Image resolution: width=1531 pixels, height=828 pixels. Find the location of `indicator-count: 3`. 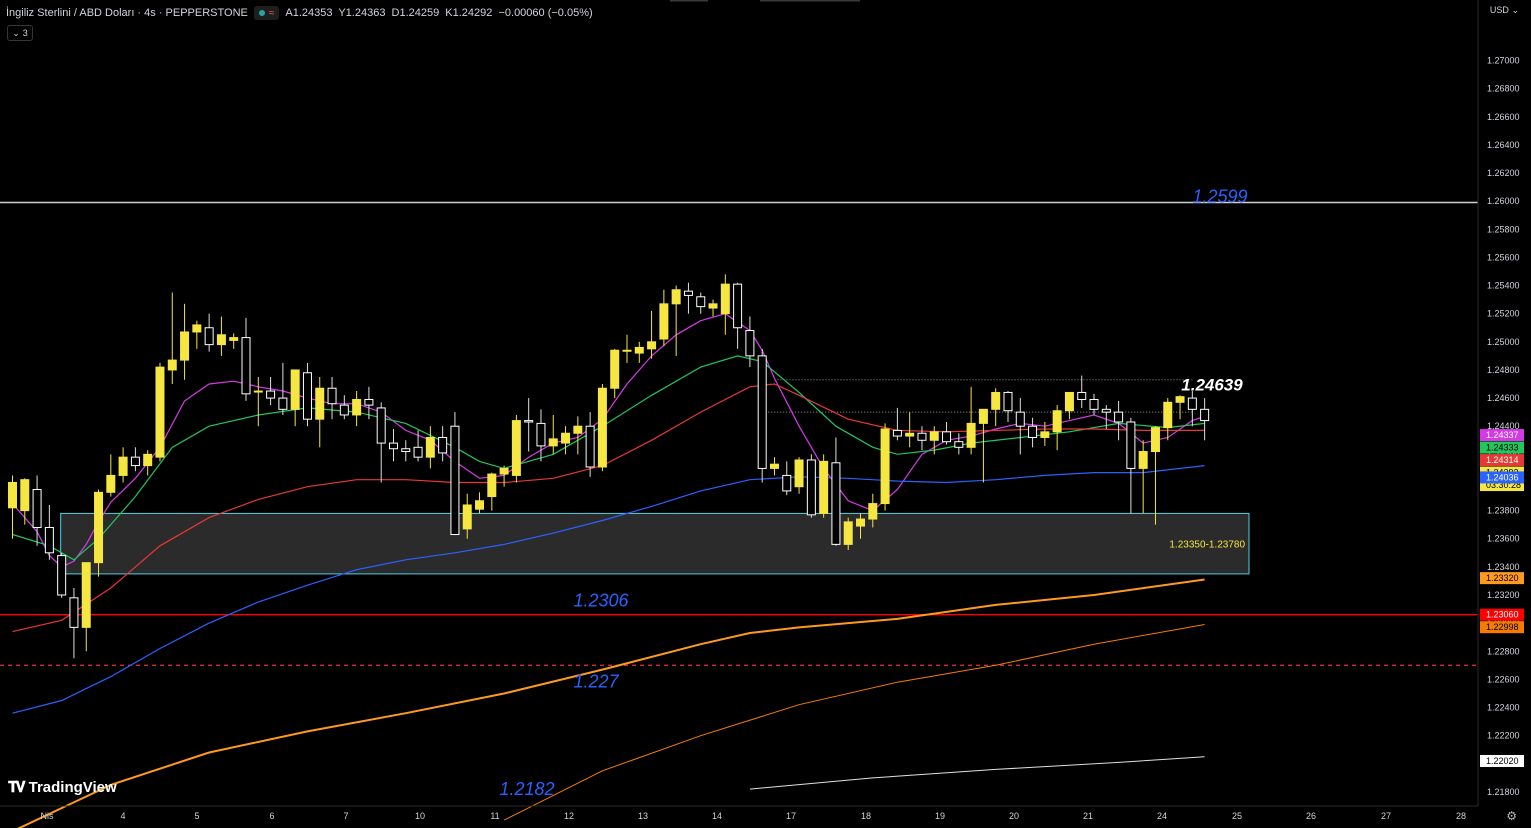

indicator-count: 3 is located at coordinates (25, 33).